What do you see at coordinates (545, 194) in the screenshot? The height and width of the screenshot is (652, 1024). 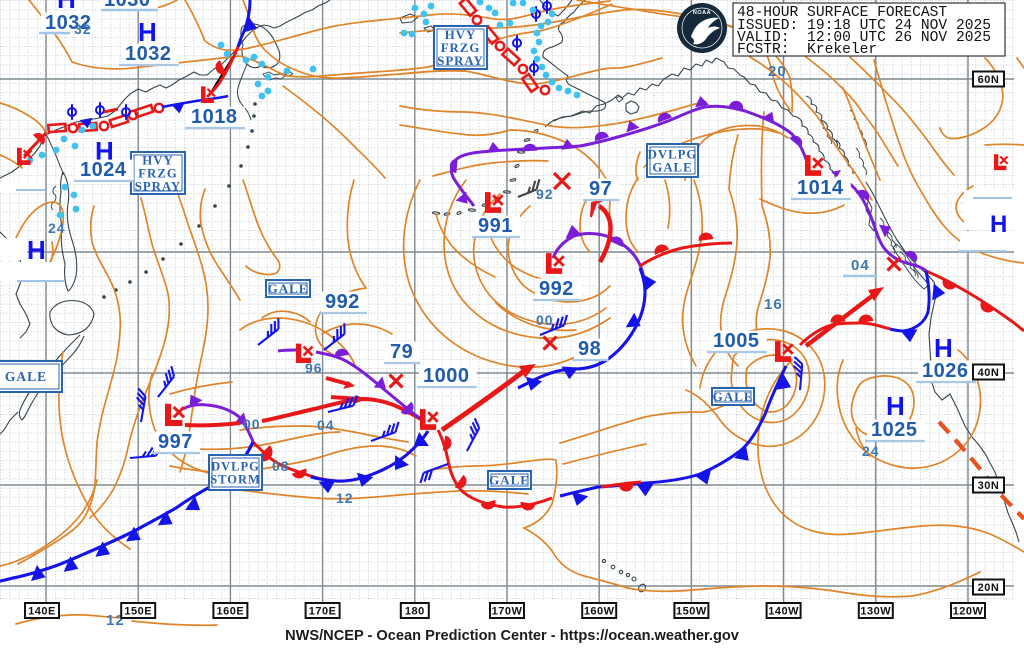 I see `svg-text: 92` at bounding box center [545, 194].